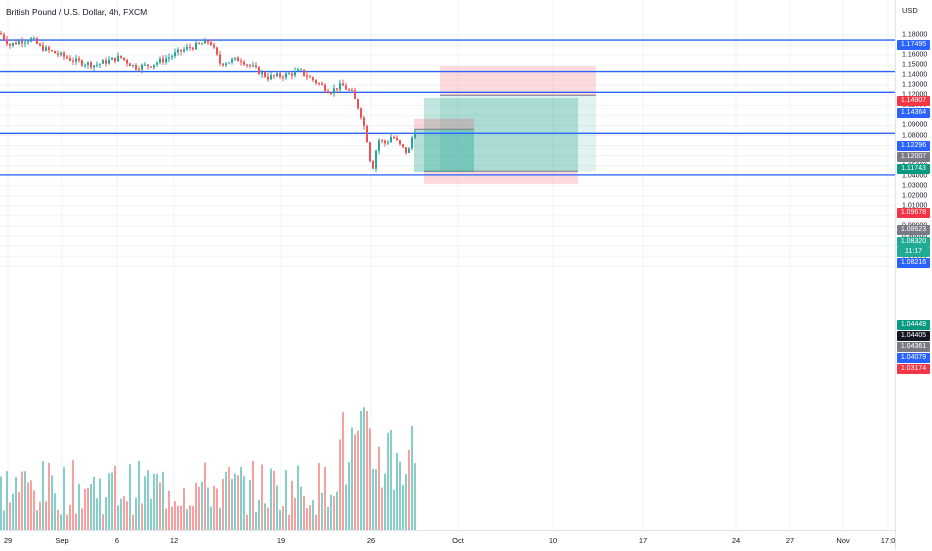 This screenshot has width=932, height=551. What do you see at coordinates (447, 540) in the screenshot?
I see `time-axis: 29 Sep 6 12 19 26 Oct 10 17 24 27 Nov 17:0` at bounding box center [447, 540].